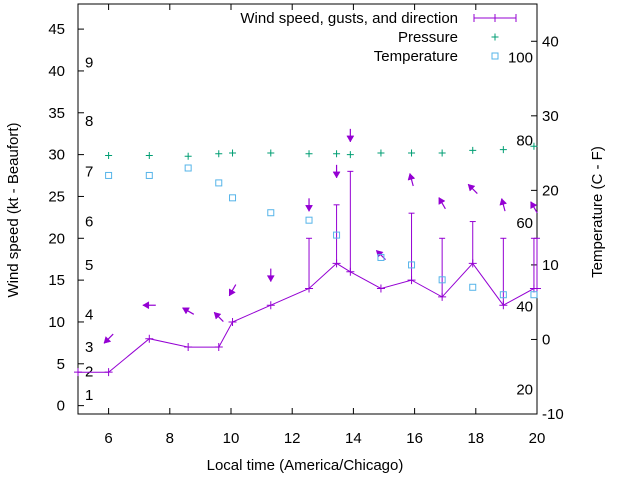 The height and width of the screenshot is (480, 640). I want to click on beaufort-label: 7, so click(89, 171).